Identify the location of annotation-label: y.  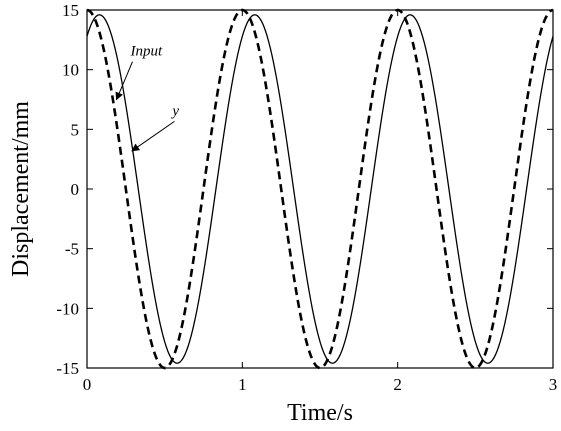
(174, 111).